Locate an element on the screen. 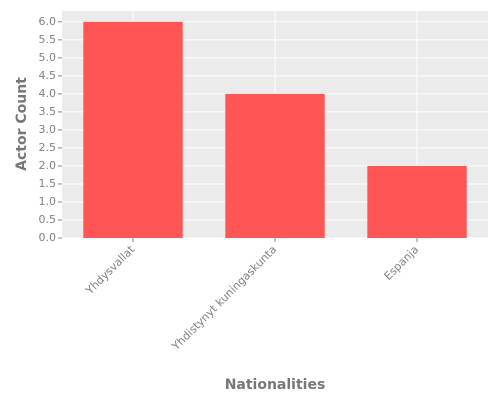  y-tick-label: 3.0 is located at coordinates (48, 129).